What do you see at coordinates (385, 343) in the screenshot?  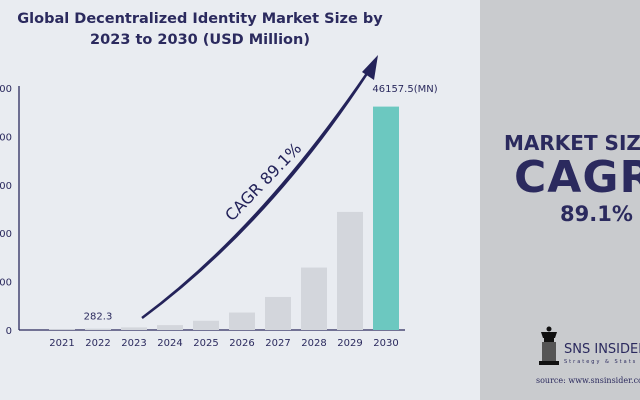 I see `x-tick-label: 2030` at bounding box center [385, 343].